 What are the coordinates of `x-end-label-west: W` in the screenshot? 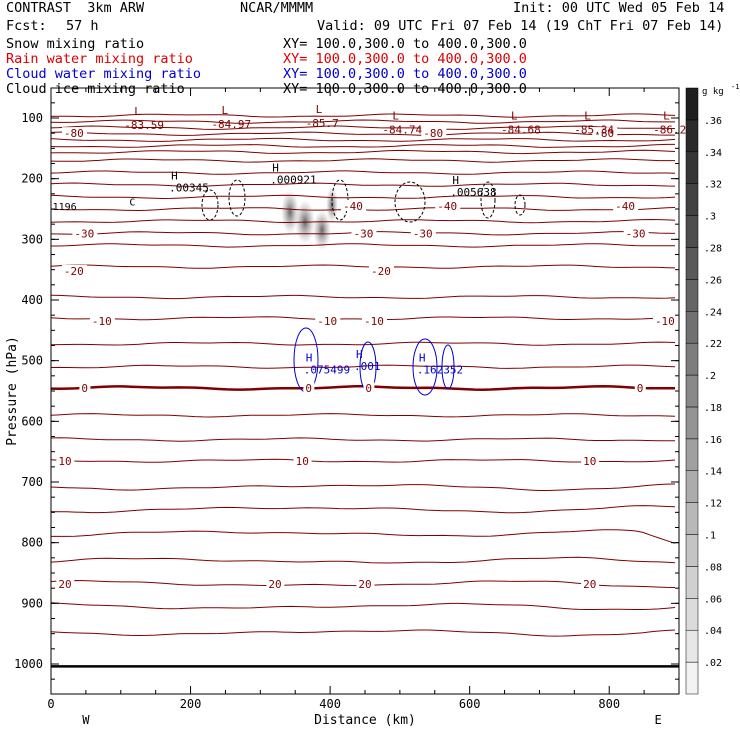 It's located at (86, 720).